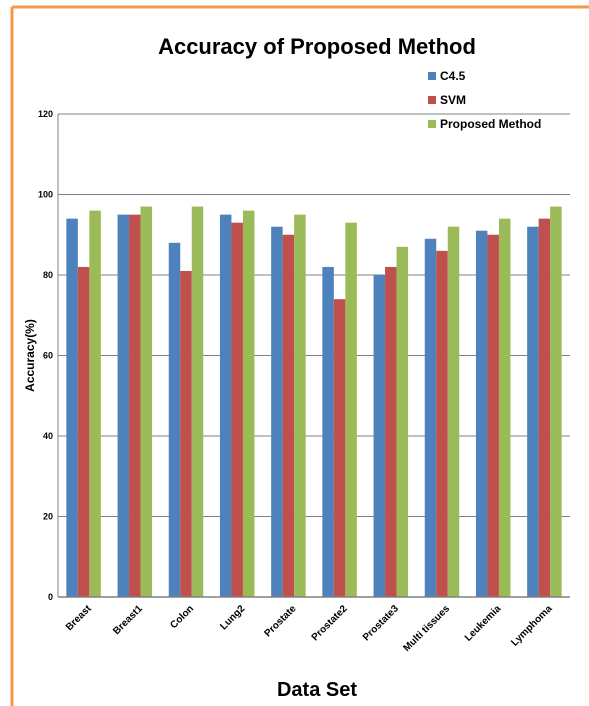 The height and width of the screenshot is (706, 589). What do you see at coordinates (483, 623) in the screenshot?
I see `x-tick-label: Leukemia` at bounding box center [483, 623].